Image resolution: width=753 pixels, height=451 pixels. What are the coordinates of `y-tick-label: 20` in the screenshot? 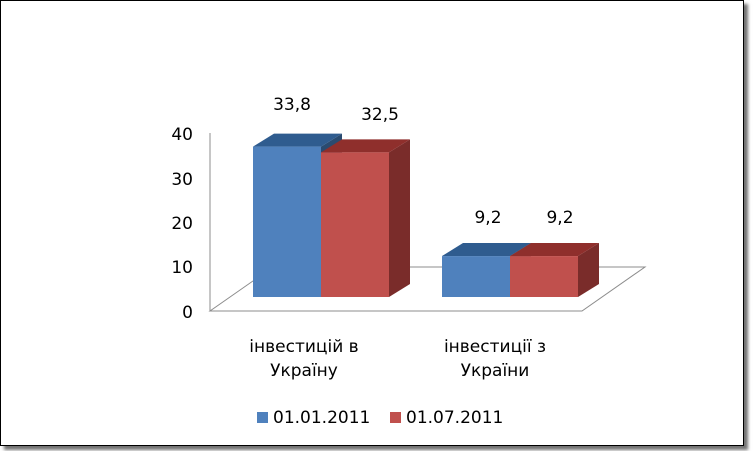 It's located at (182, 224).